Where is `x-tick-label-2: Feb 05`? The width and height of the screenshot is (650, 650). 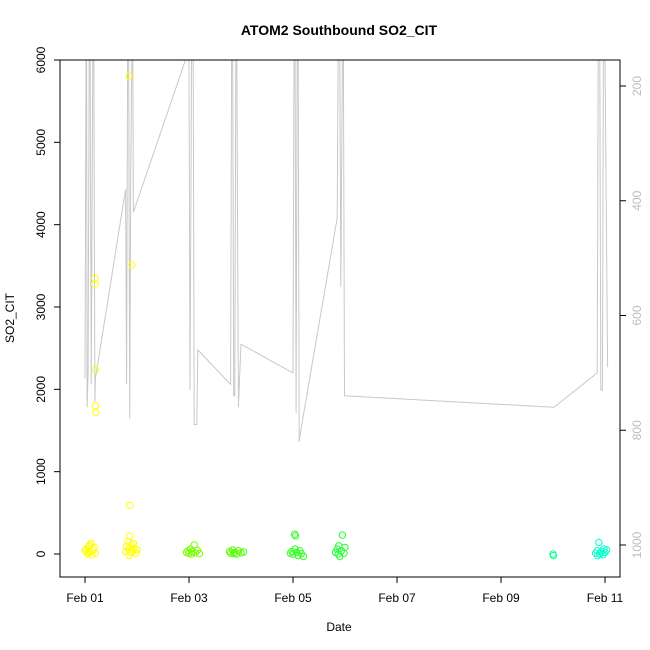 x-tick-label-2: Feb 05 is located at coordinates (293, 598).